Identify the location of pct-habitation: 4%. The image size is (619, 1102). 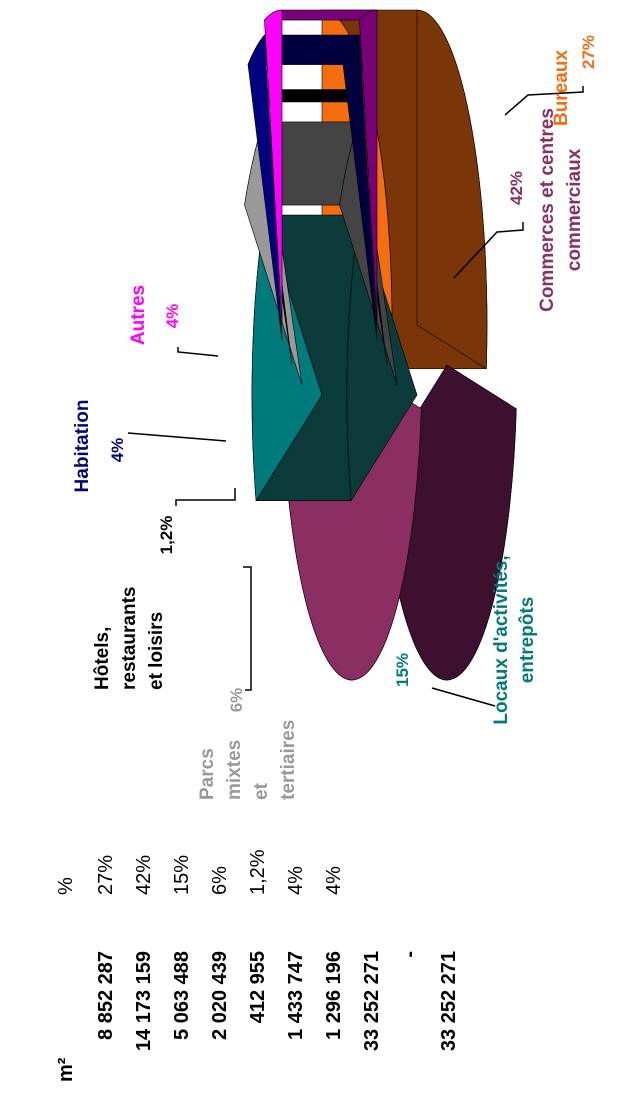
(117, 450).